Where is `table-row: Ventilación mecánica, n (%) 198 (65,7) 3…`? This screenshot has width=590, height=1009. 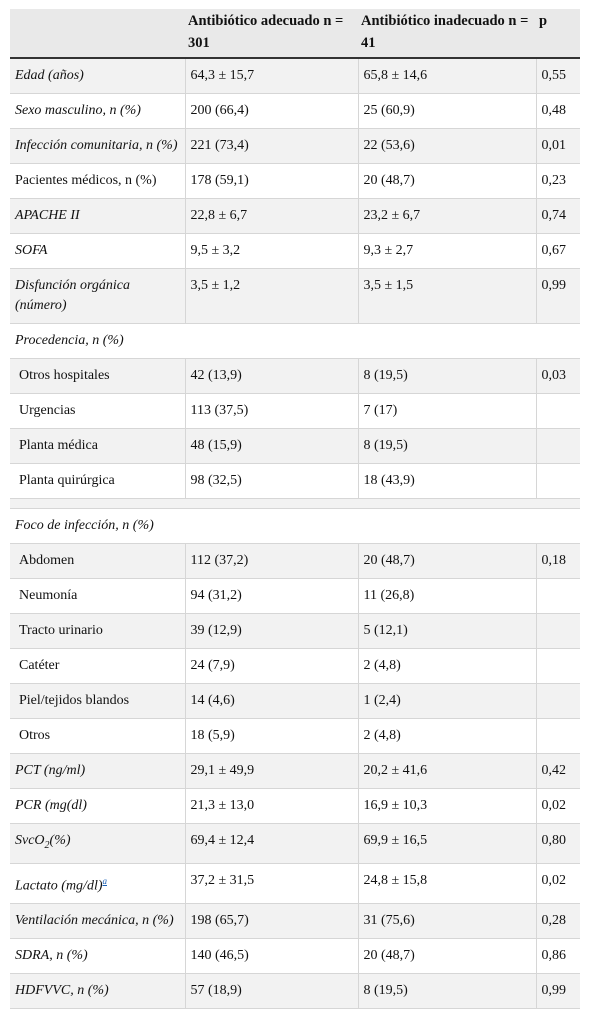
table-row: Ventilación mecánica, n (%) 198 (65,7) 3… is located at coordinates (295, 921).